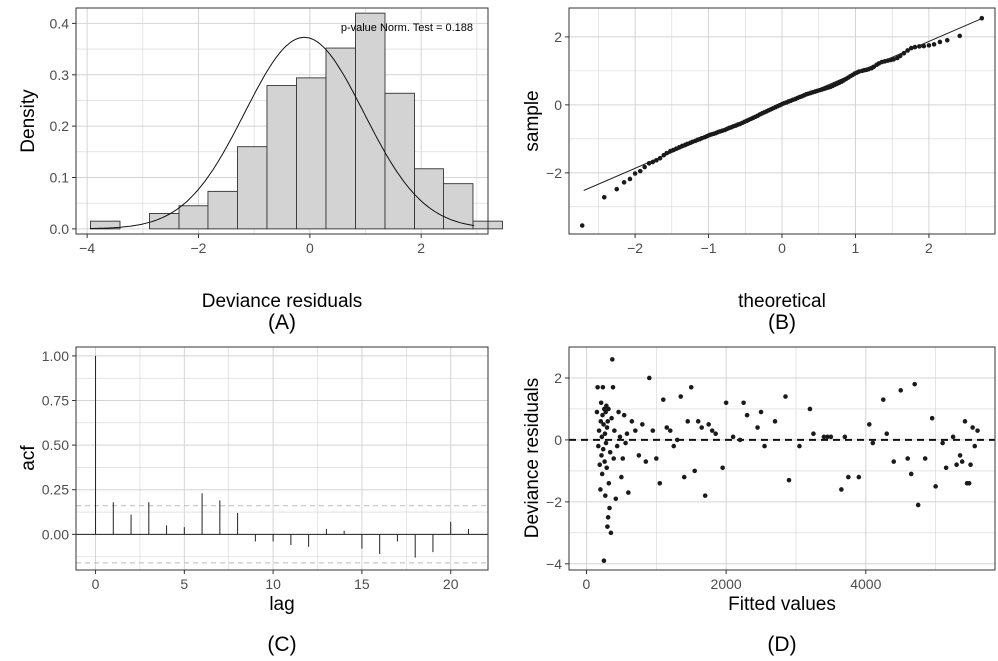 The height and width of the screenshot is (661, 998). Describe the element at coordinates (60, 126) in the screenshot. I see `y-tick-label: 0.2` at that location.